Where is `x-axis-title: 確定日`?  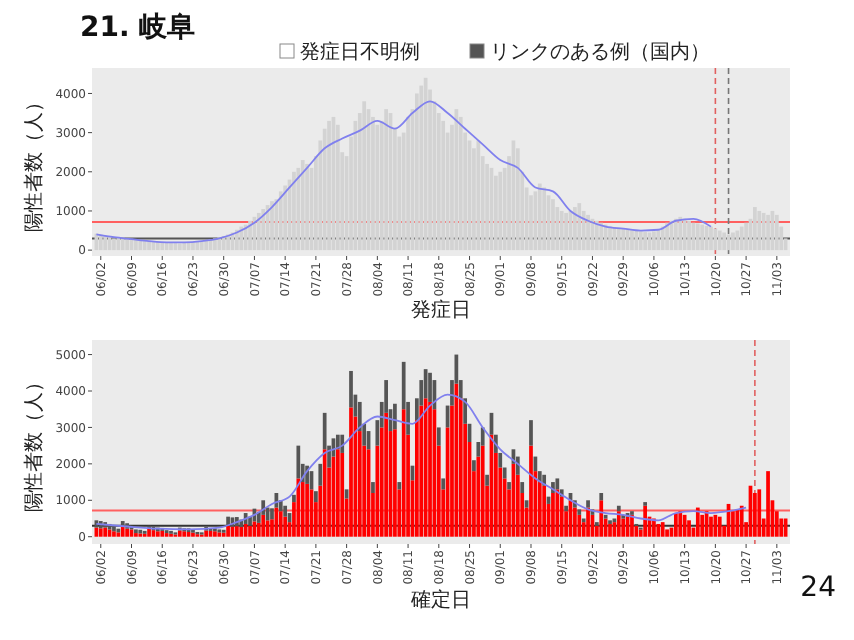 x-axis-title: 確定日 is located at coordinates (440, 600).